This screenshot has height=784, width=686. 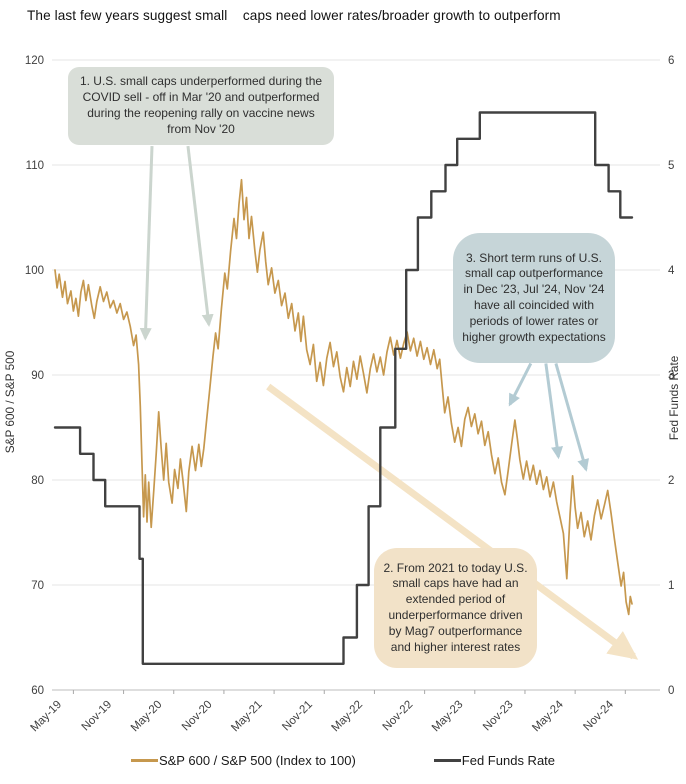 I want to click on y-left-tick-label: 100, so click(x=34, y=271).